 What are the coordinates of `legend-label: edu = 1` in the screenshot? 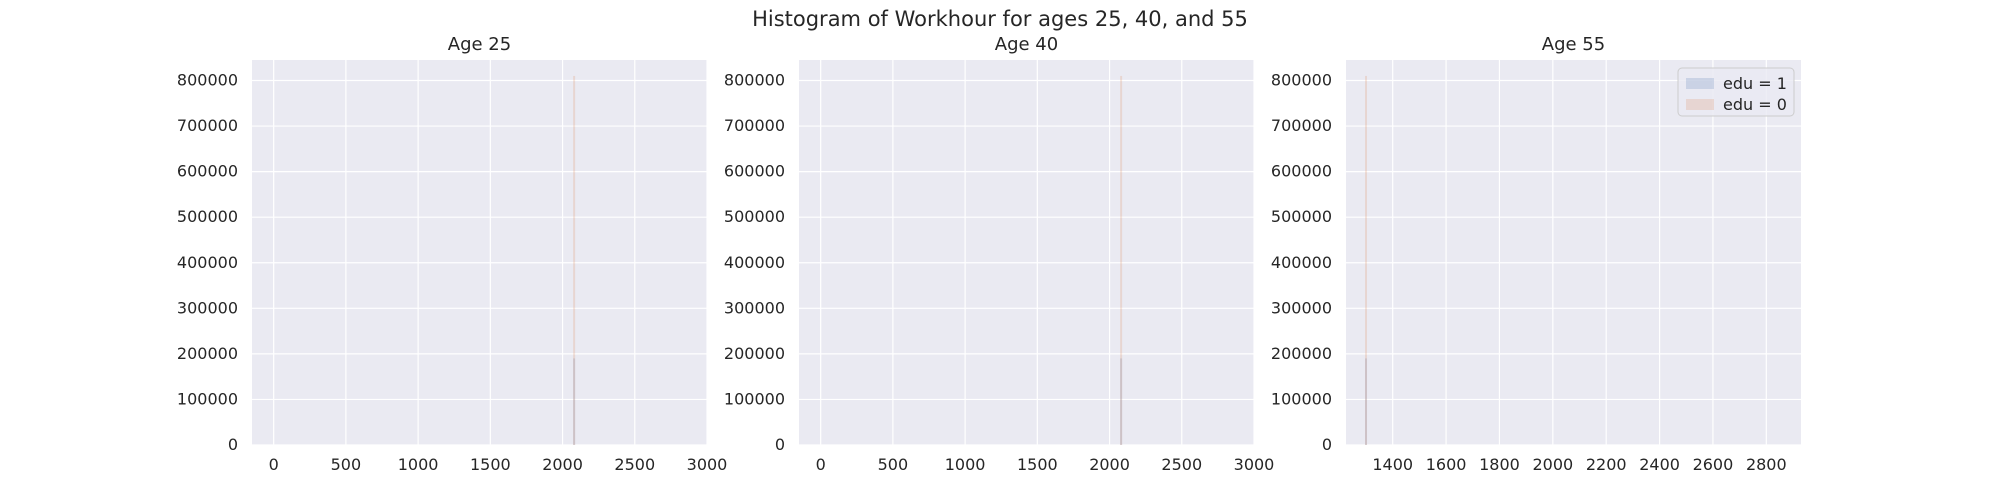 It's located at (1755, 83).